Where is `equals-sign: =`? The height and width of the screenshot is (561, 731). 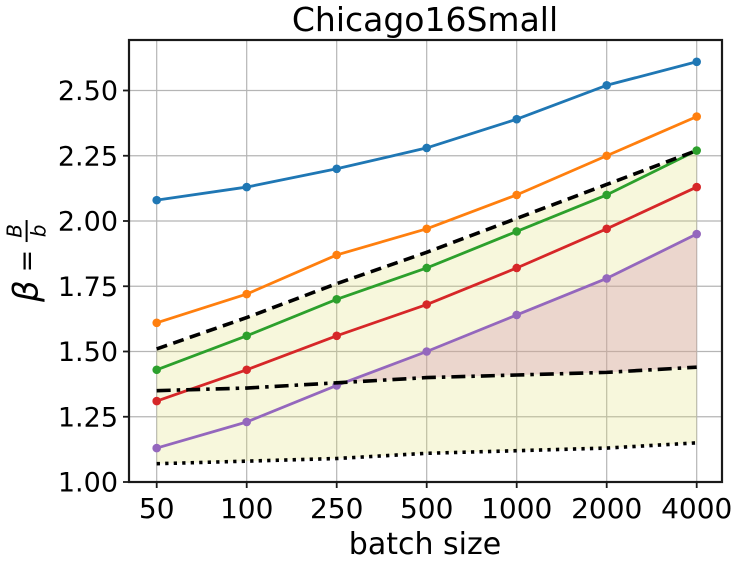 equals-sign: = is located at coordinates (27, 261).